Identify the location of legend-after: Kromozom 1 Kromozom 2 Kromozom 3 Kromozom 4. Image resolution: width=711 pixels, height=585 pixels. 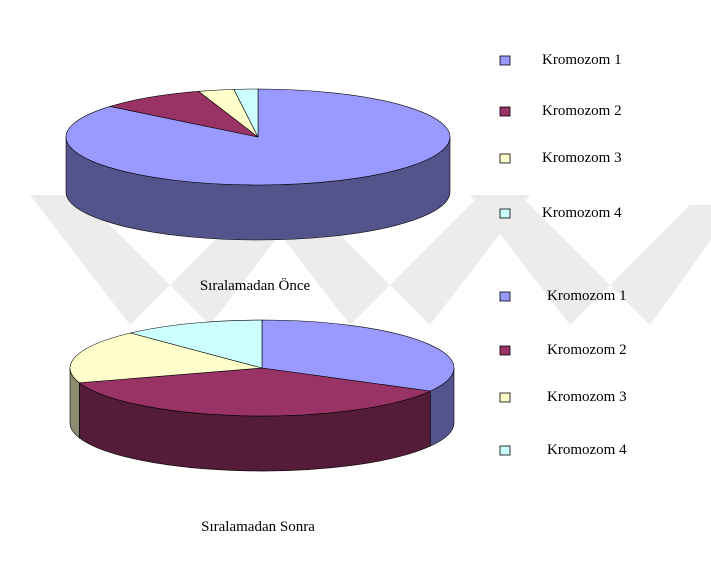
(563, 373).